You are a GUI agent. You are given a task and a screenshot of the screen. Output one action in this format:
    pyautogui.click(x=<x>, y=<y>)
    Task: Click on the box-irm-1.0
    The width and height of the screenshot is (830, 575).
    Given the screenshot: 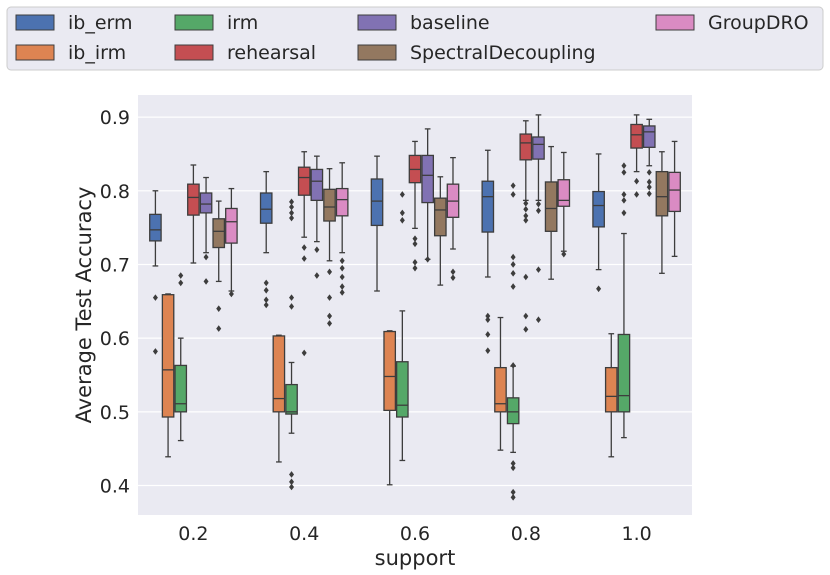 What is the action you would take?
    pyautogui.click(x=624, y=300)
    